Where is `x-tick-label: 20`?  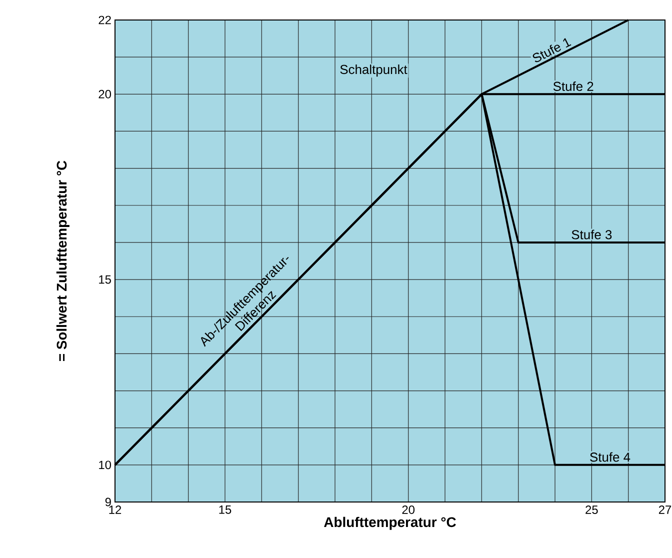 x-tick-label: 20 is located at coordinates (408, 510).